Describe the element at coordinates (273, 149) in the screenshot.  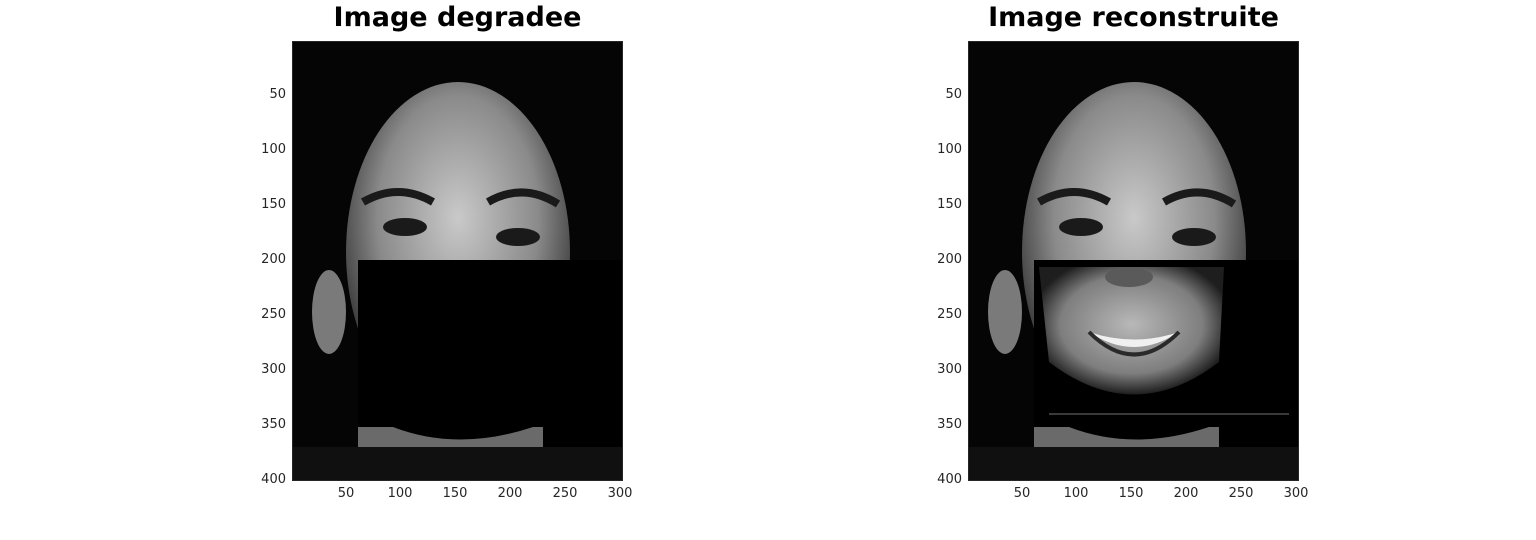
I see `left-ytick-100: 100` at that location.